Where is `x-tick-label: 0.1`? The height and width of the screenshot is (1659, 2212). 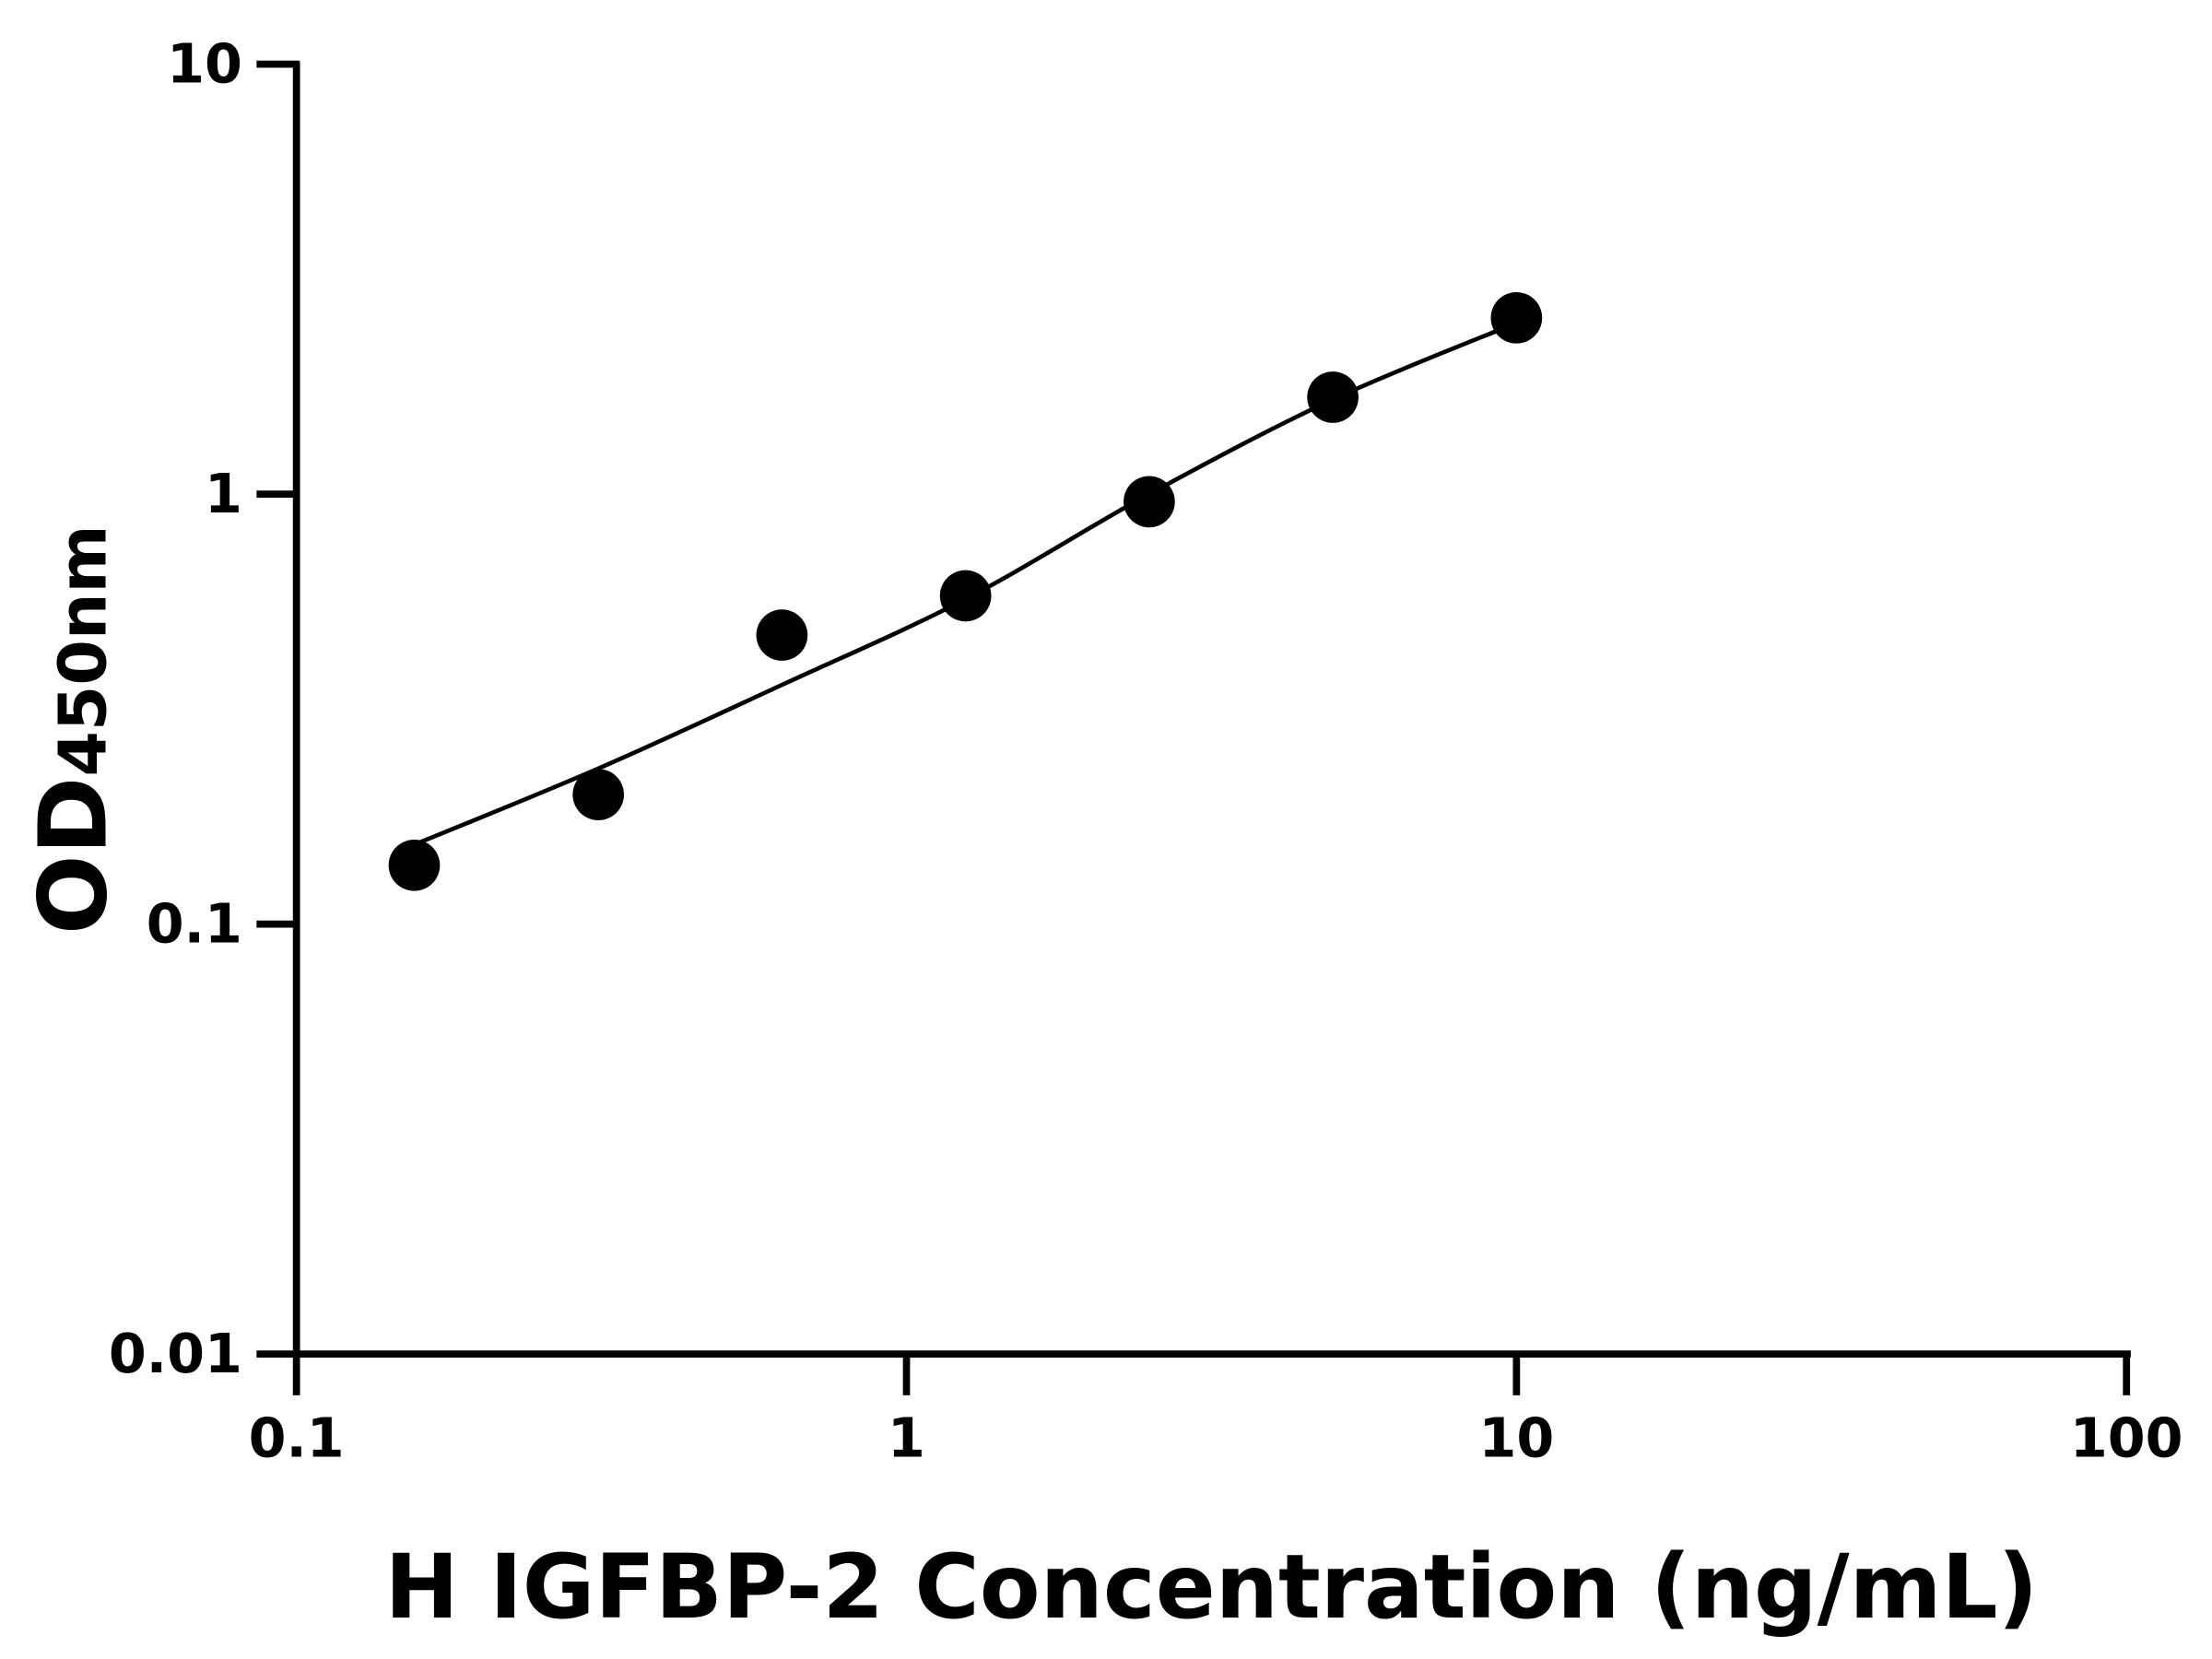
x-tick-label: 0.1 is located at coordinates (297, 1437).